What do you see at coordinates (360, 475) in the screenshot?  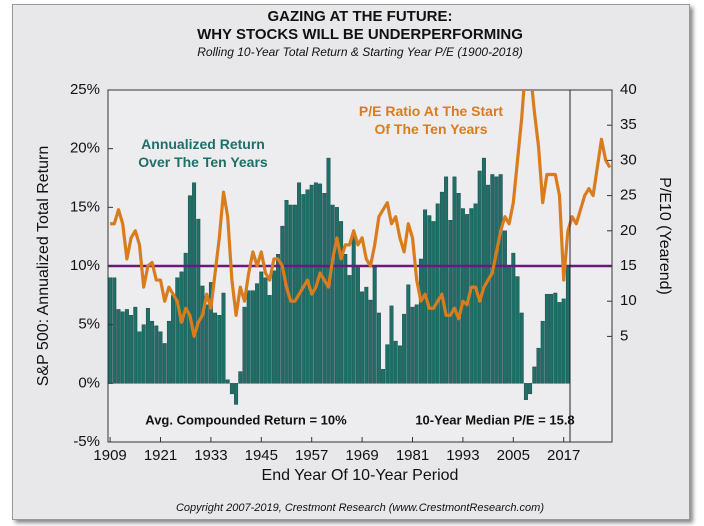 I see `x-axis-label: End Year Of 10-Year Period` at bounding box center [360, 475].